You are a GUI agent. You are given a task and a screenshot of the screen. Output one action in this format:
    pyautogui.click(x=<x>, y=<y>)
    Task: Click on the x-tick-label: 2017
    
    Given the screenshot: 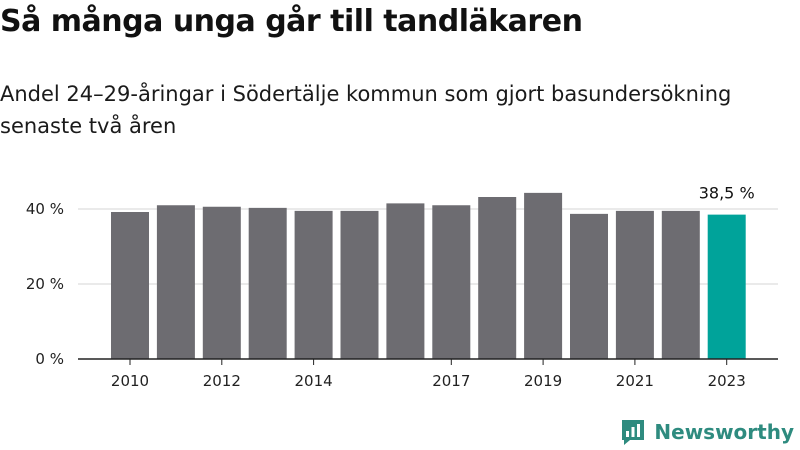 What is the action you would take?
    pyautogui.click(x=451, y=381)
    